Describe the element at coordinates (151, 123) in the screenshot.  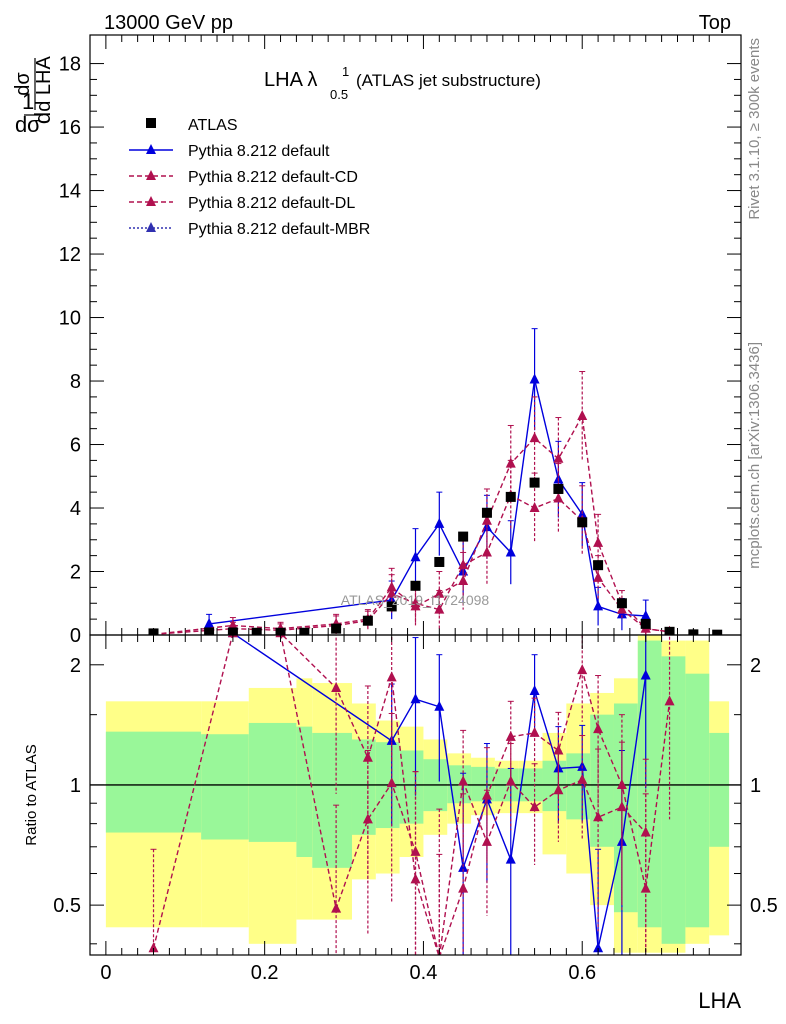
I see `legend-atlas-marker` at that location.